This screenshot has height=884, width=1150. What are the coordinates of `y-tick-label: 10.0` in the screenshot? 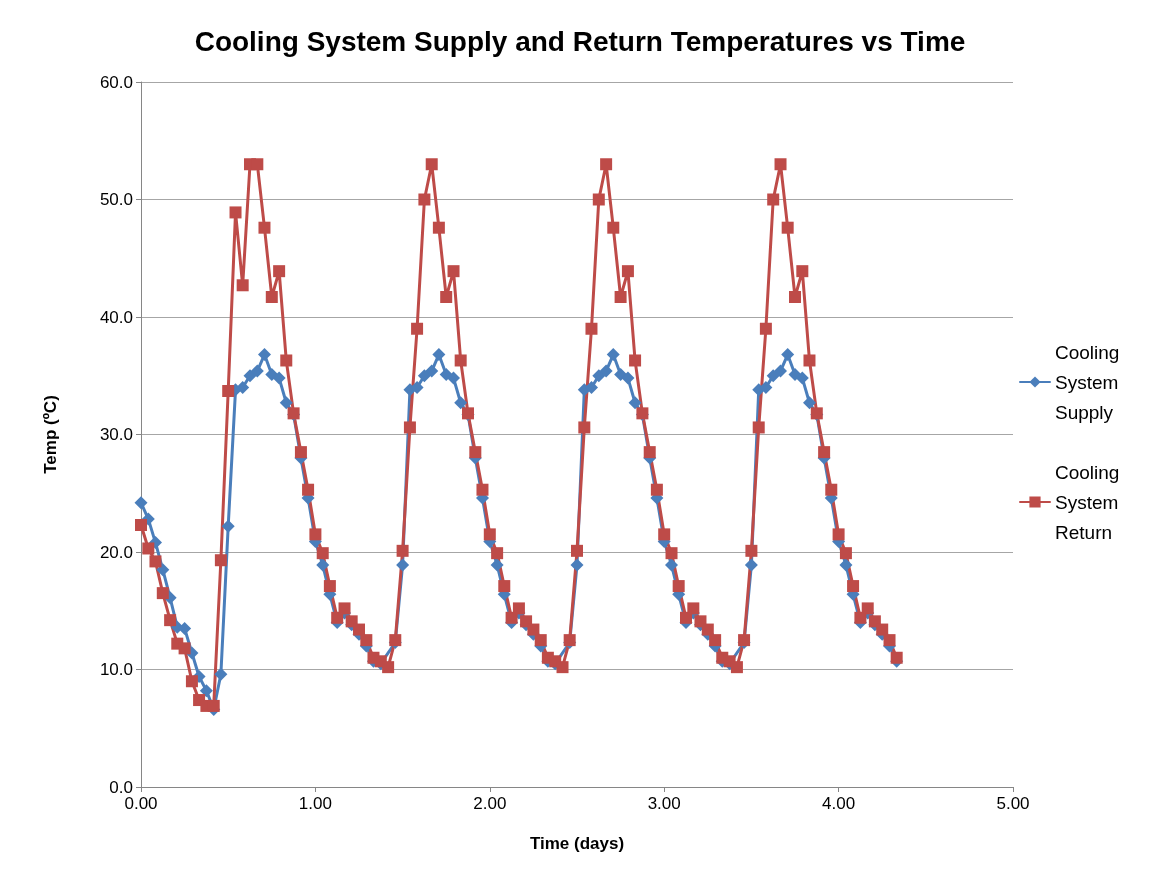 It's located at (116, 669).